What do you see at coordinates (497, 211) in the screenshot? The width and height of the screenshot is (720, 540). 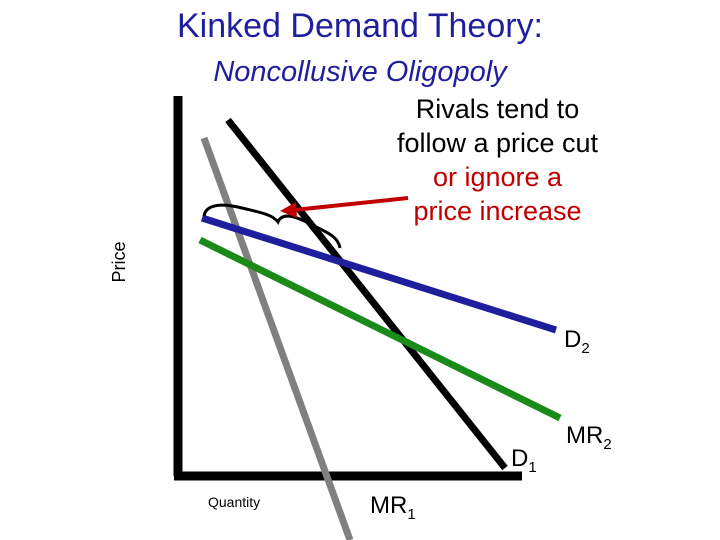 I see `annotation-line-4: price increase` at bounding box center [497, 211].